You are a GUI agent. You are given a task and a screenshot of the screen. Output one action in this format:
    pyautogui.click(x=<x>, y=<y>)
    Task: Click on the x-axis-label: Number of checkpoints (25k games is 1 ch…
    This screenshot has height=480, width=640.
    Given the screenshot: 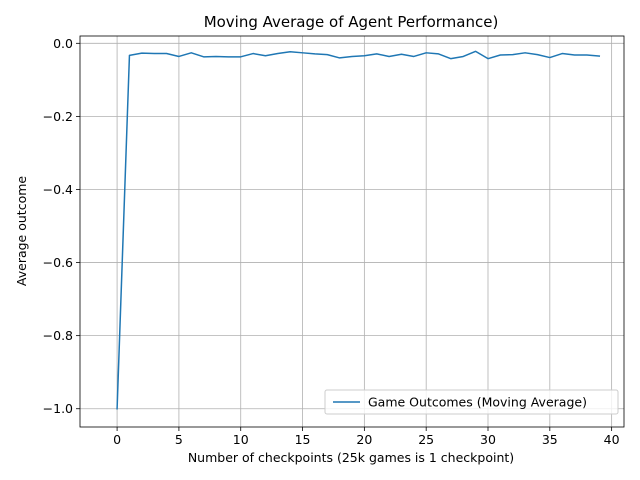 What is the action you would take?
    pyautogui.click(x=351, y=457)
    